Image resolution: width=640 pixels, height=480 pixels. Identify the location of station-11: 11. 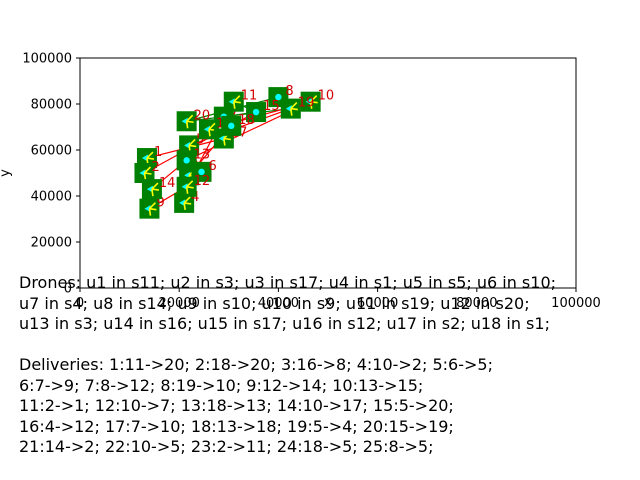
(240, 100).